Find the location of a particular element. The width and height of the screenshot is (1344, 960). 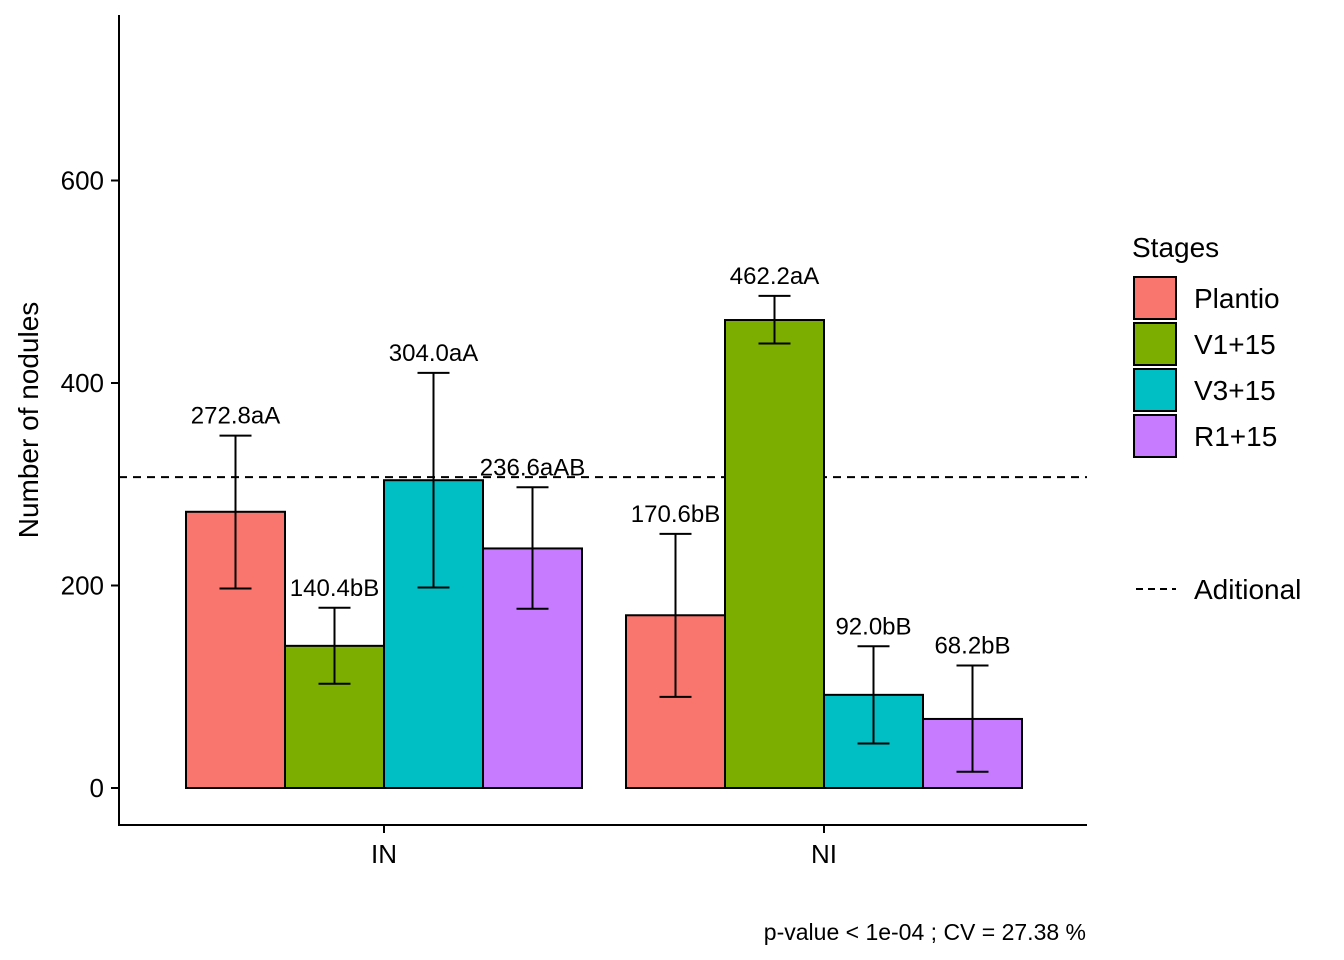

data-label: 462.2aA is located at coordinates (774, 276).